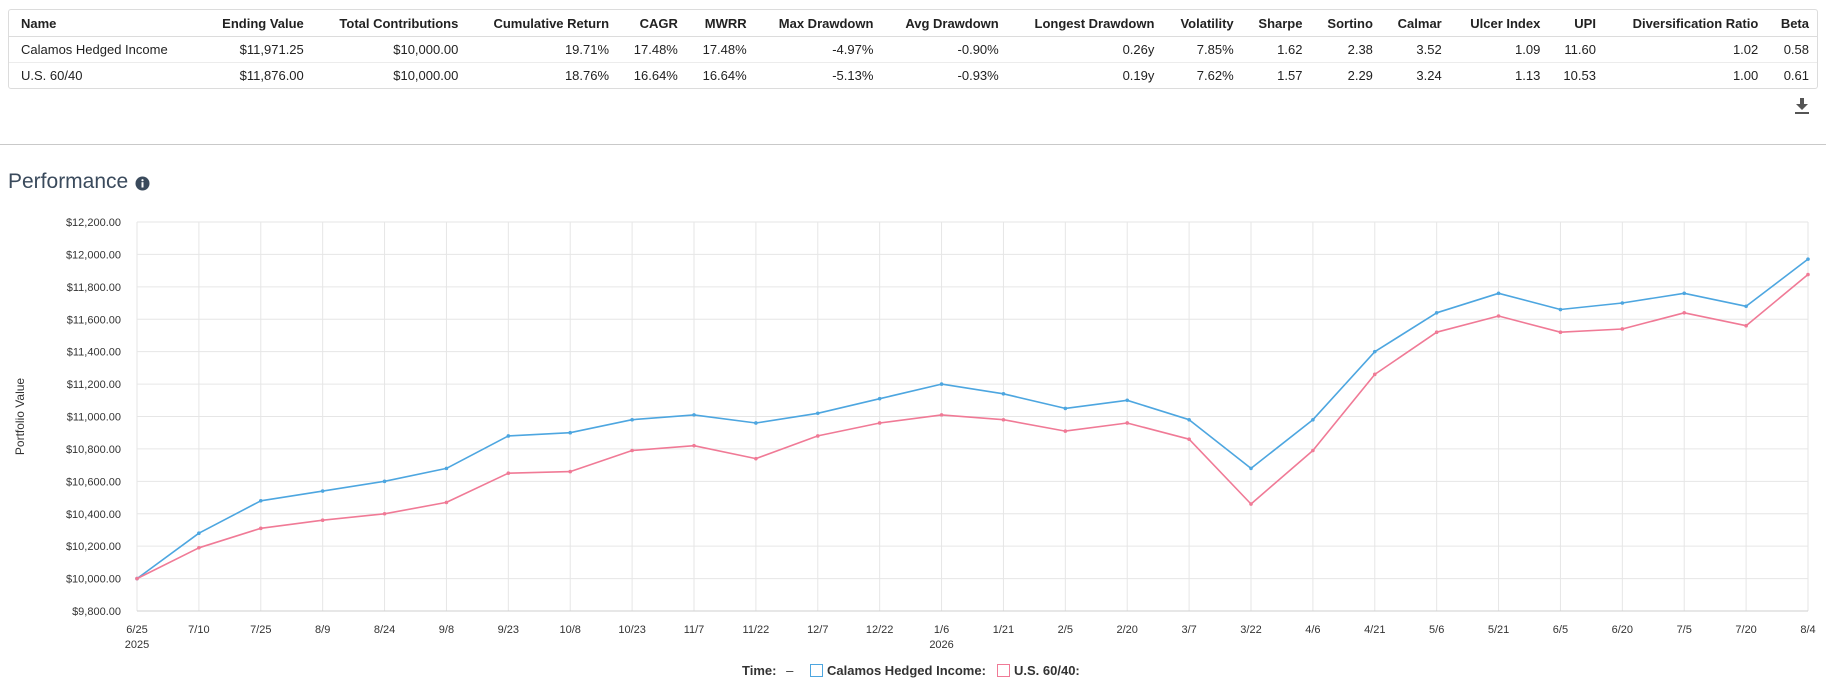  I want to click on table-cell: 10.53, so click(1579, 75).